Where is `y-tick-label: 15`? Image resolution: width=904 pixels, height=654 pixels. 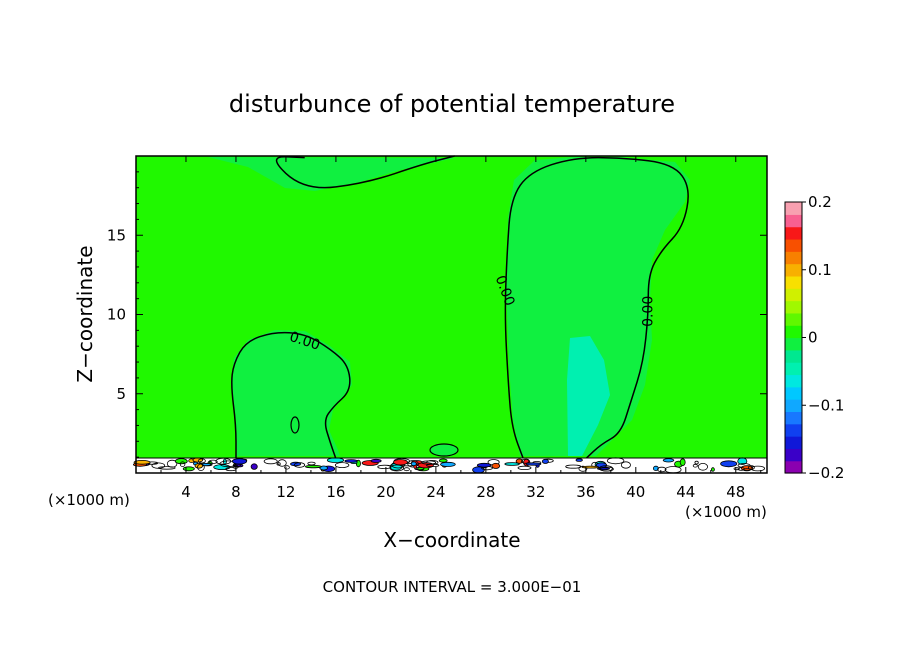
y-tick-label: 15 is located at coordinates (116, 235).